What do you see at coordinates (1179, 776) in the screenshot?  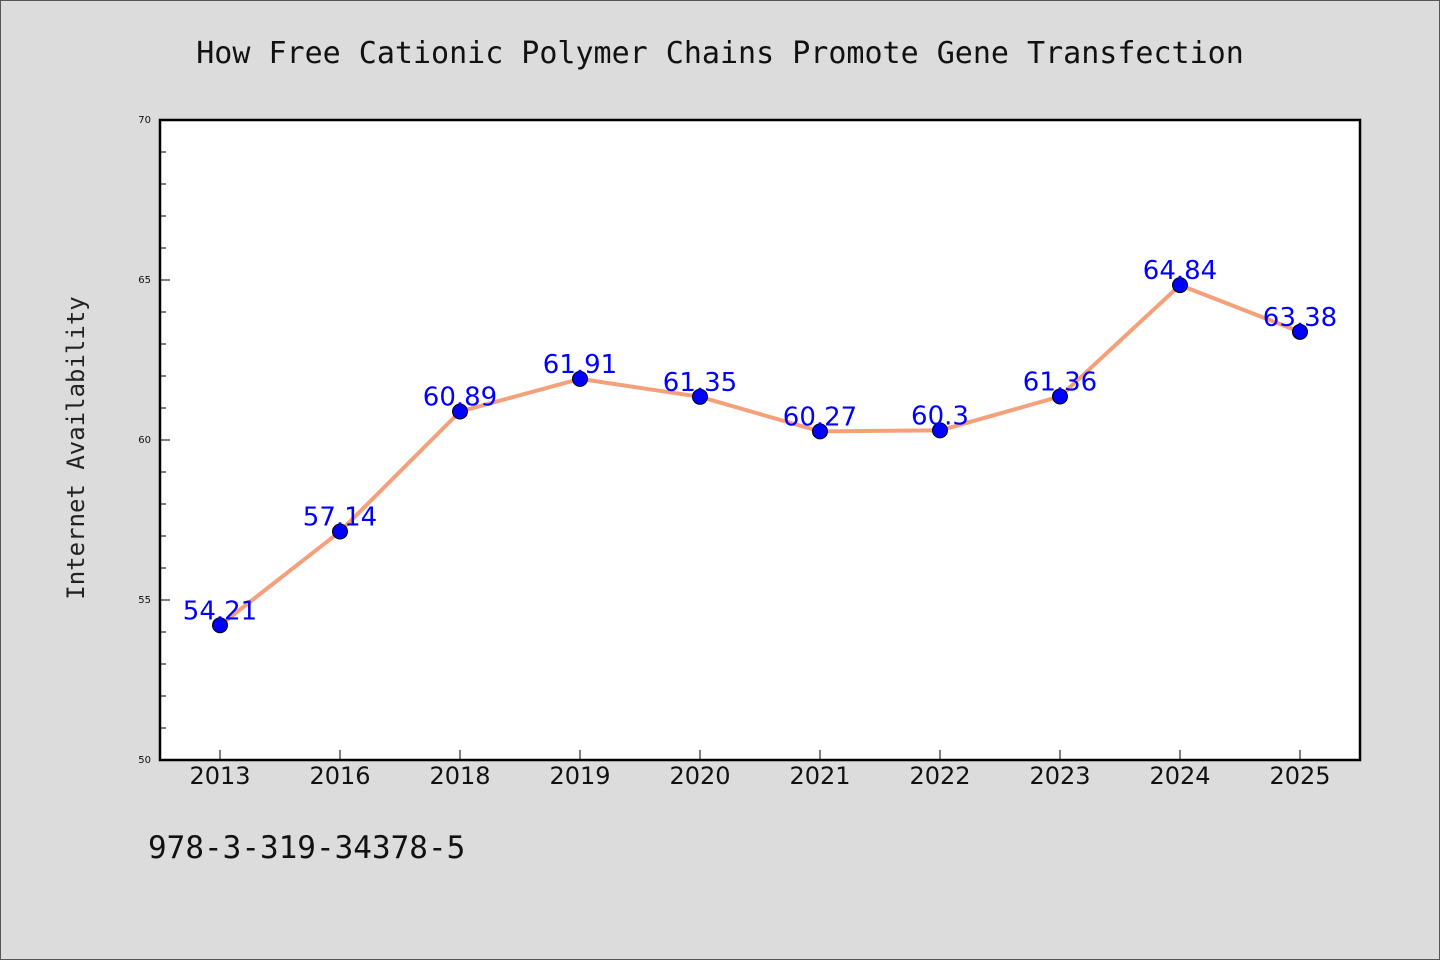 I see `x-tick-label: 2024` at bounding box center [1179, 776].